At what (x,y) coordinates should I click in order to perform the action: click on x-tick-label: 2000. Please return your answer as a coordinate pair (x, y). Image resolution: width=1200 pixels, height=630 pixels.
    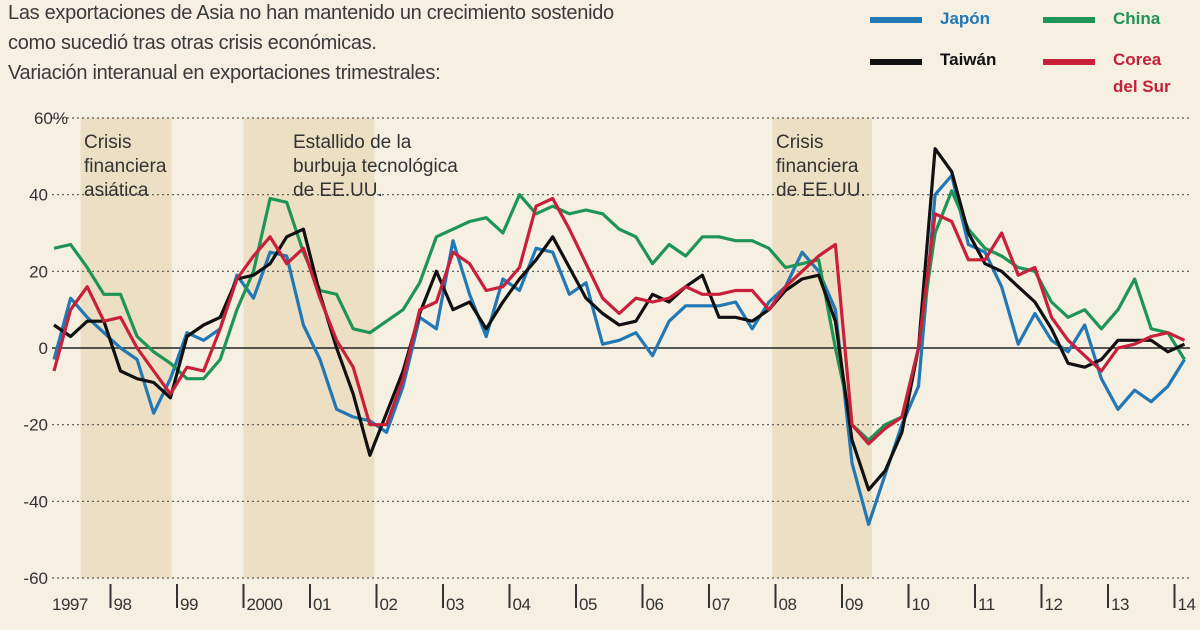
    Looking at the image, I should click on (265, 604).